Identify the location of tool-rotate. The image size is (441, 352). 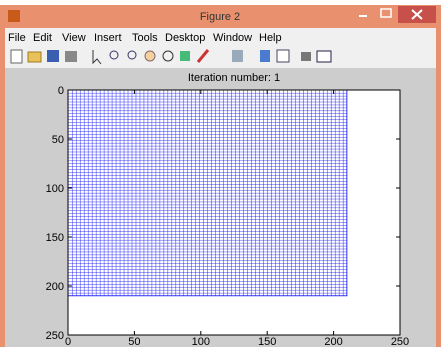
(168, 56).